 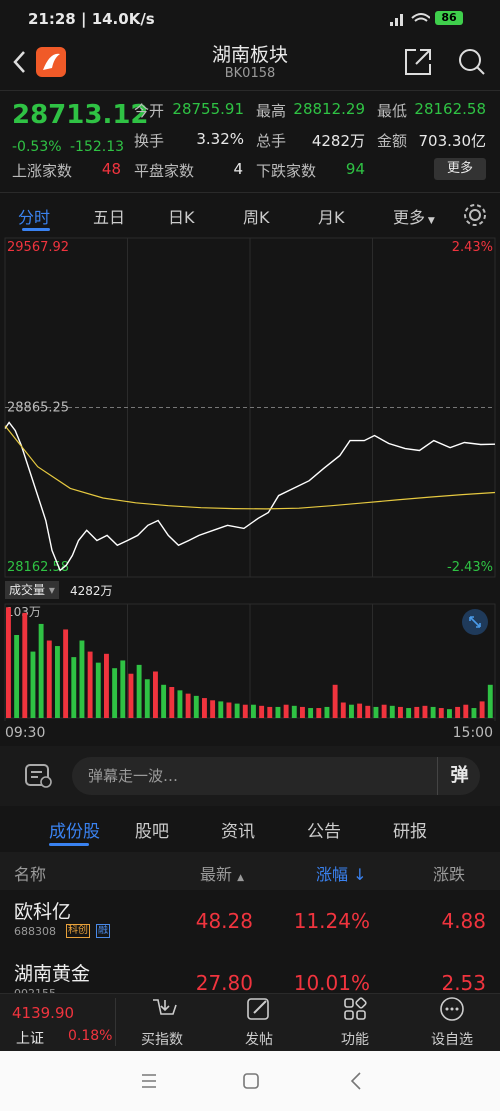 I want to click on chart-tab: 更多 ▼, so click(x=414, y=217).